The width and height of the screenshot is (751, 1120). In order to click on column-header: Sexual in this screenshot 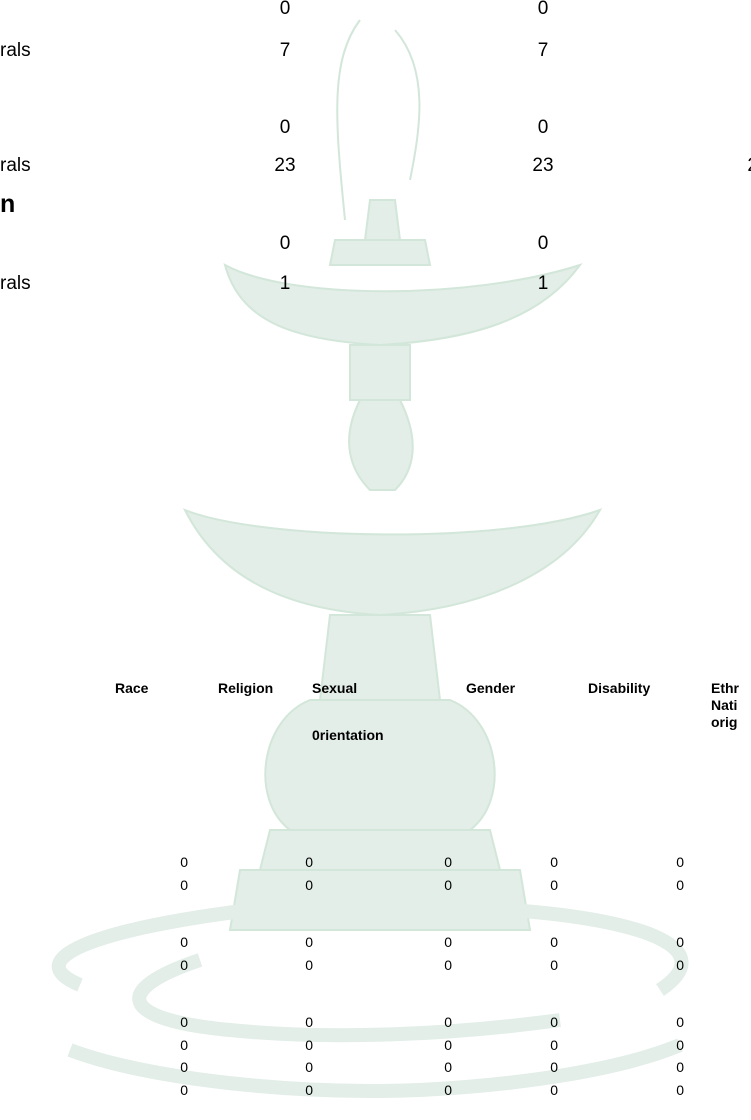, I will do `click(335, 688)`.